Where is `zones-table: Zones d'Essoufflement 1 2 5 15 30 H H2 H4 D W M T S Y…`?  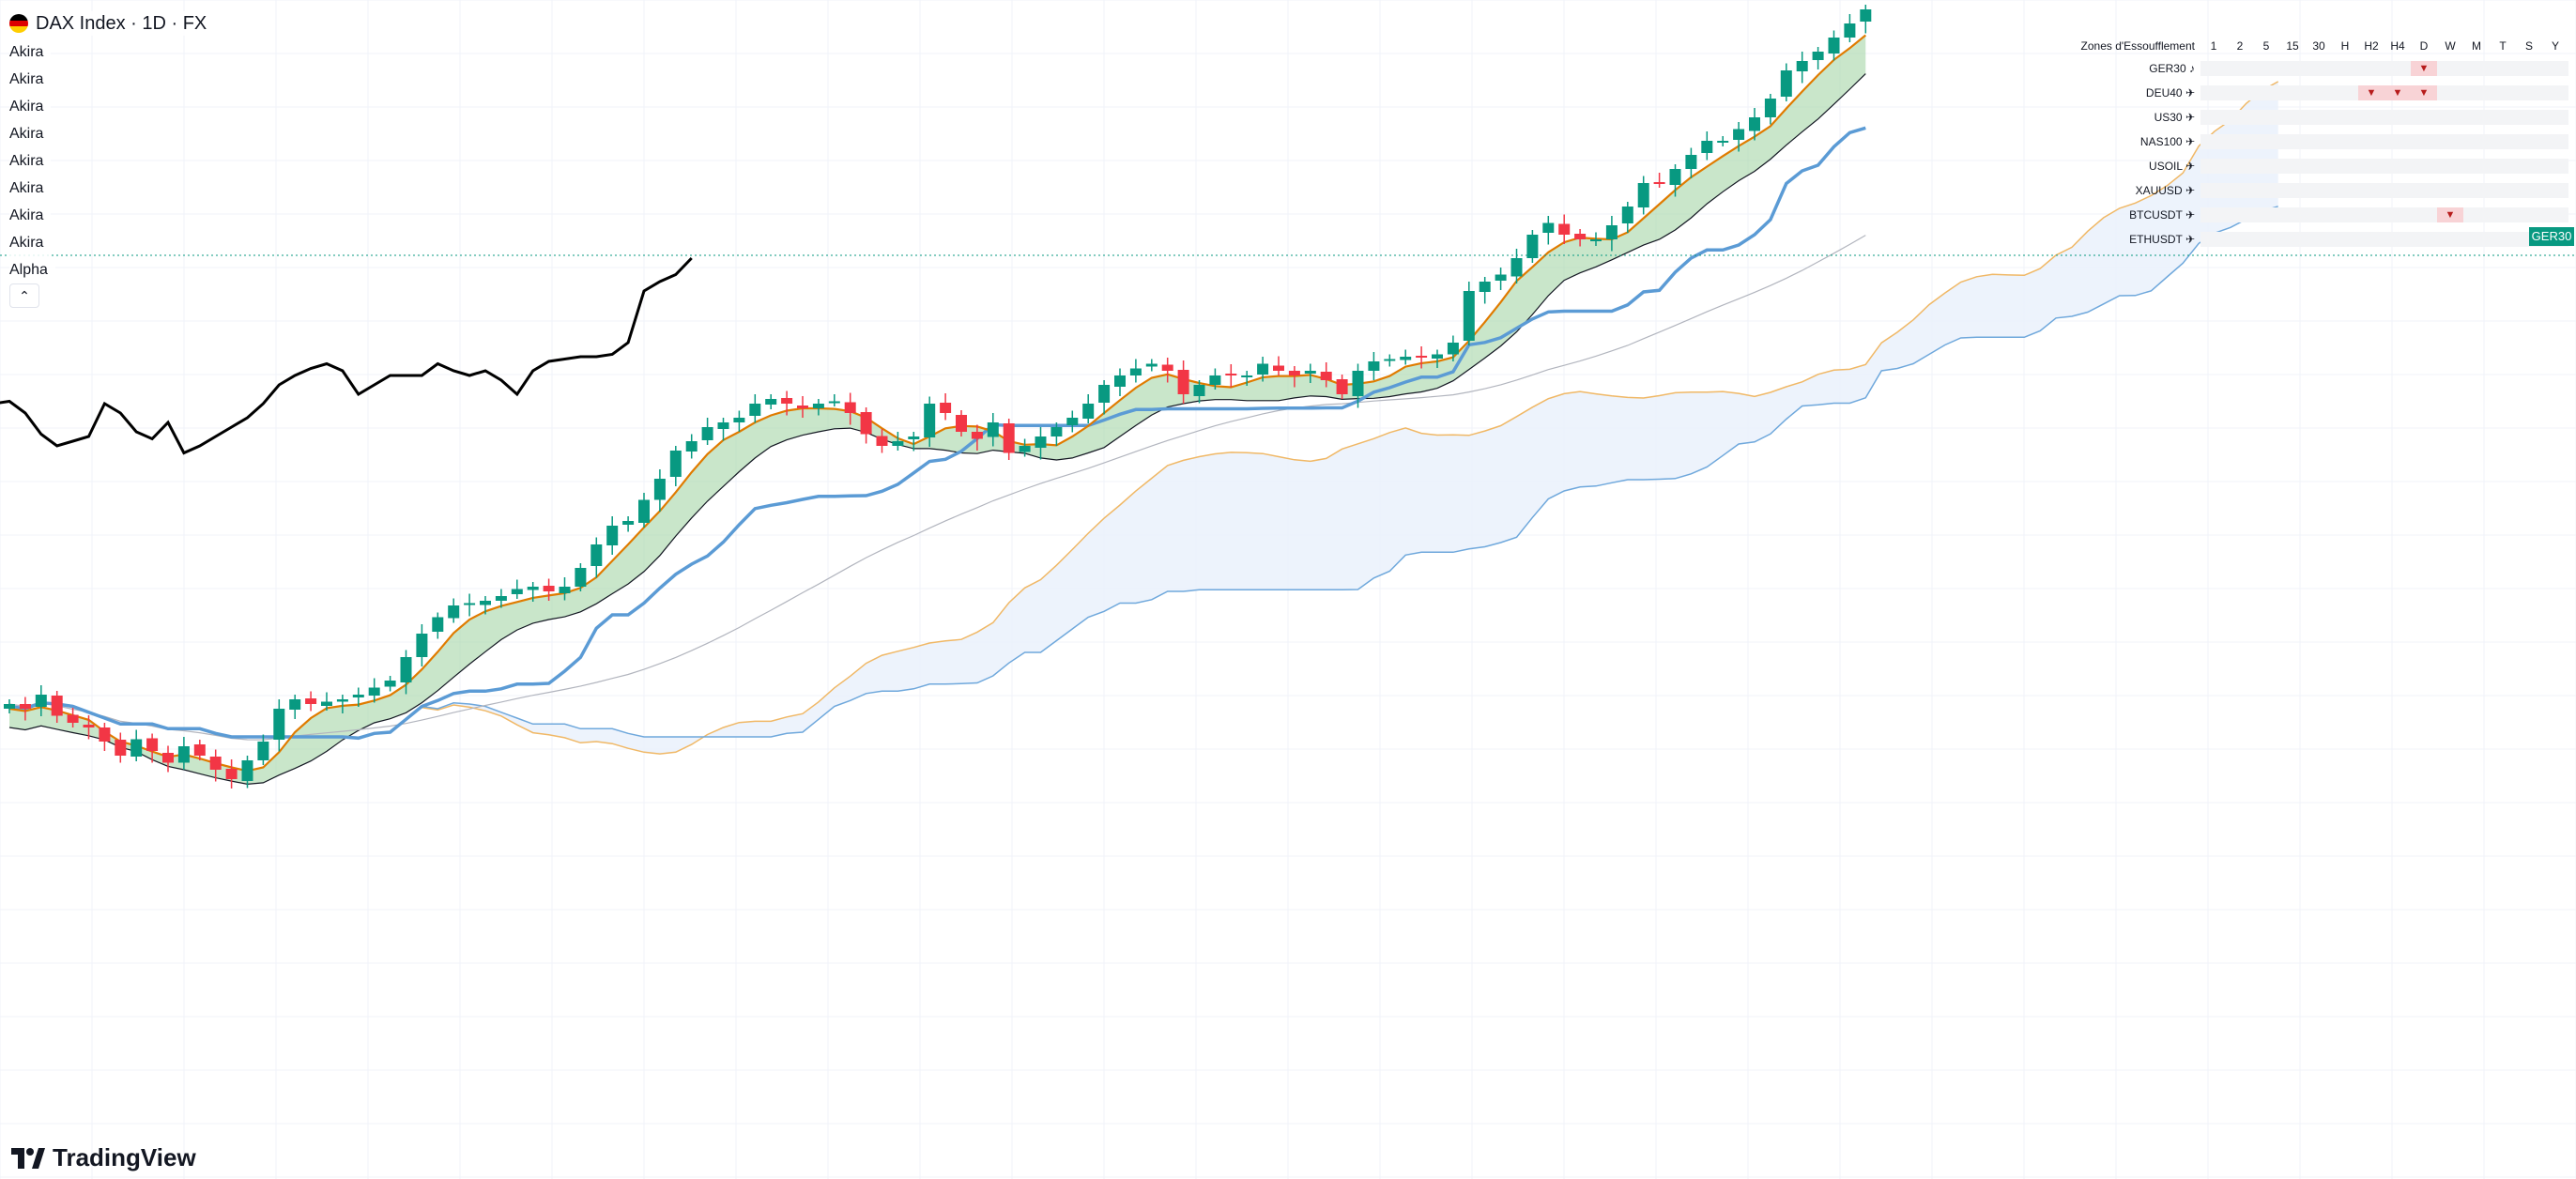 zones-table: Zones d'Essoufflement 1 2 5 15 30 H H2 H4 D W M T S Y… is located at coordinates (2321, 144).